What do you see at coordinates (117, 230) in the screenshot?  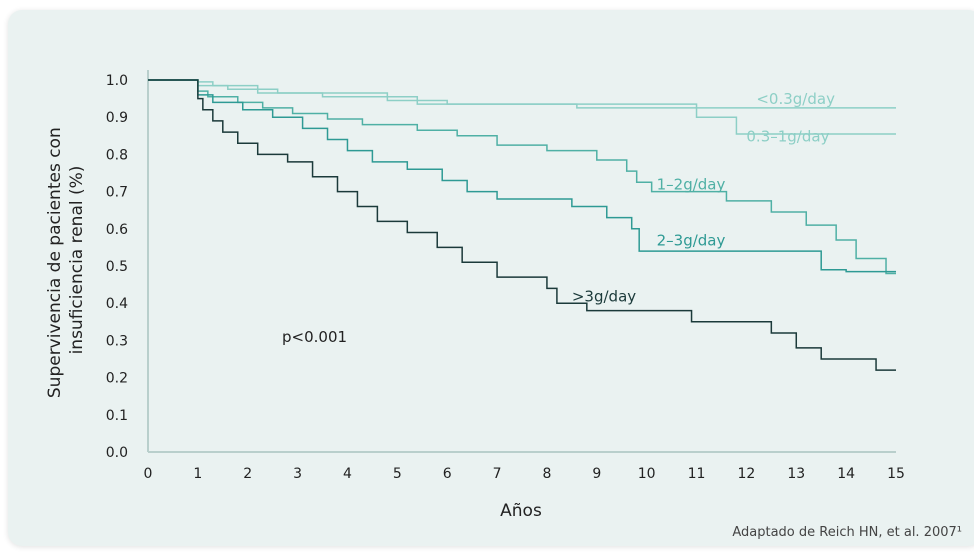 I see `y-tick-label: 0.6` at bounding box center [117, 230].